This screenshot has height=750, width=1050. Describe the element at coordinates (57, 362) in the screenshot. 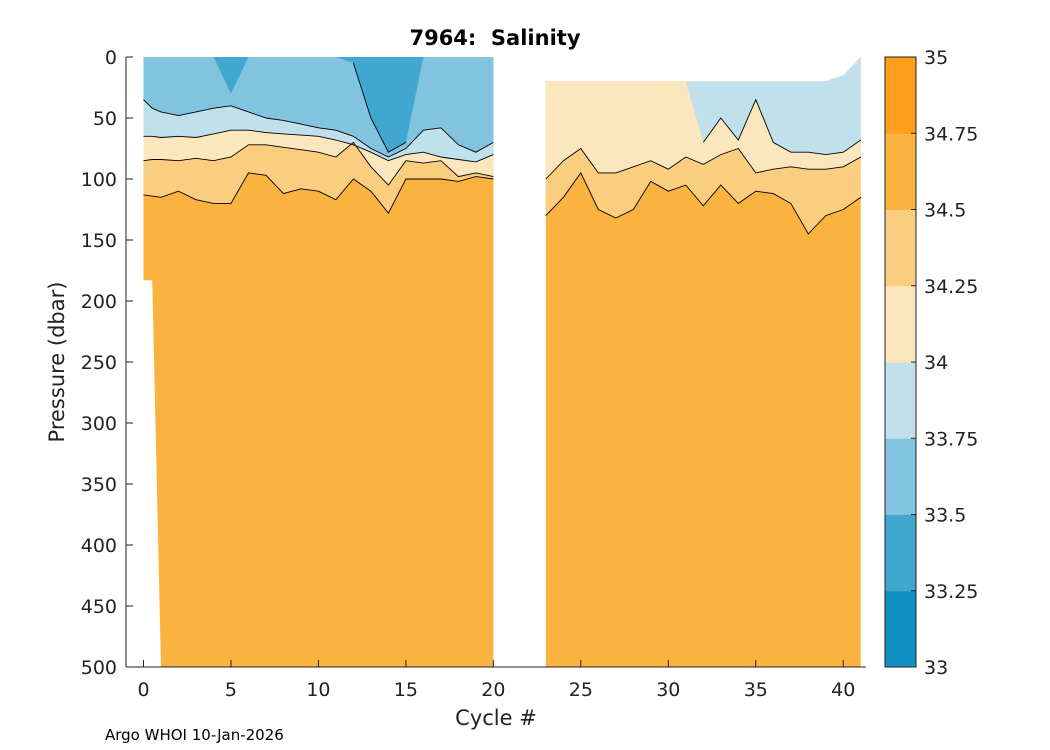

I see `y-axis-label: Pressure (dbar)` at that location.